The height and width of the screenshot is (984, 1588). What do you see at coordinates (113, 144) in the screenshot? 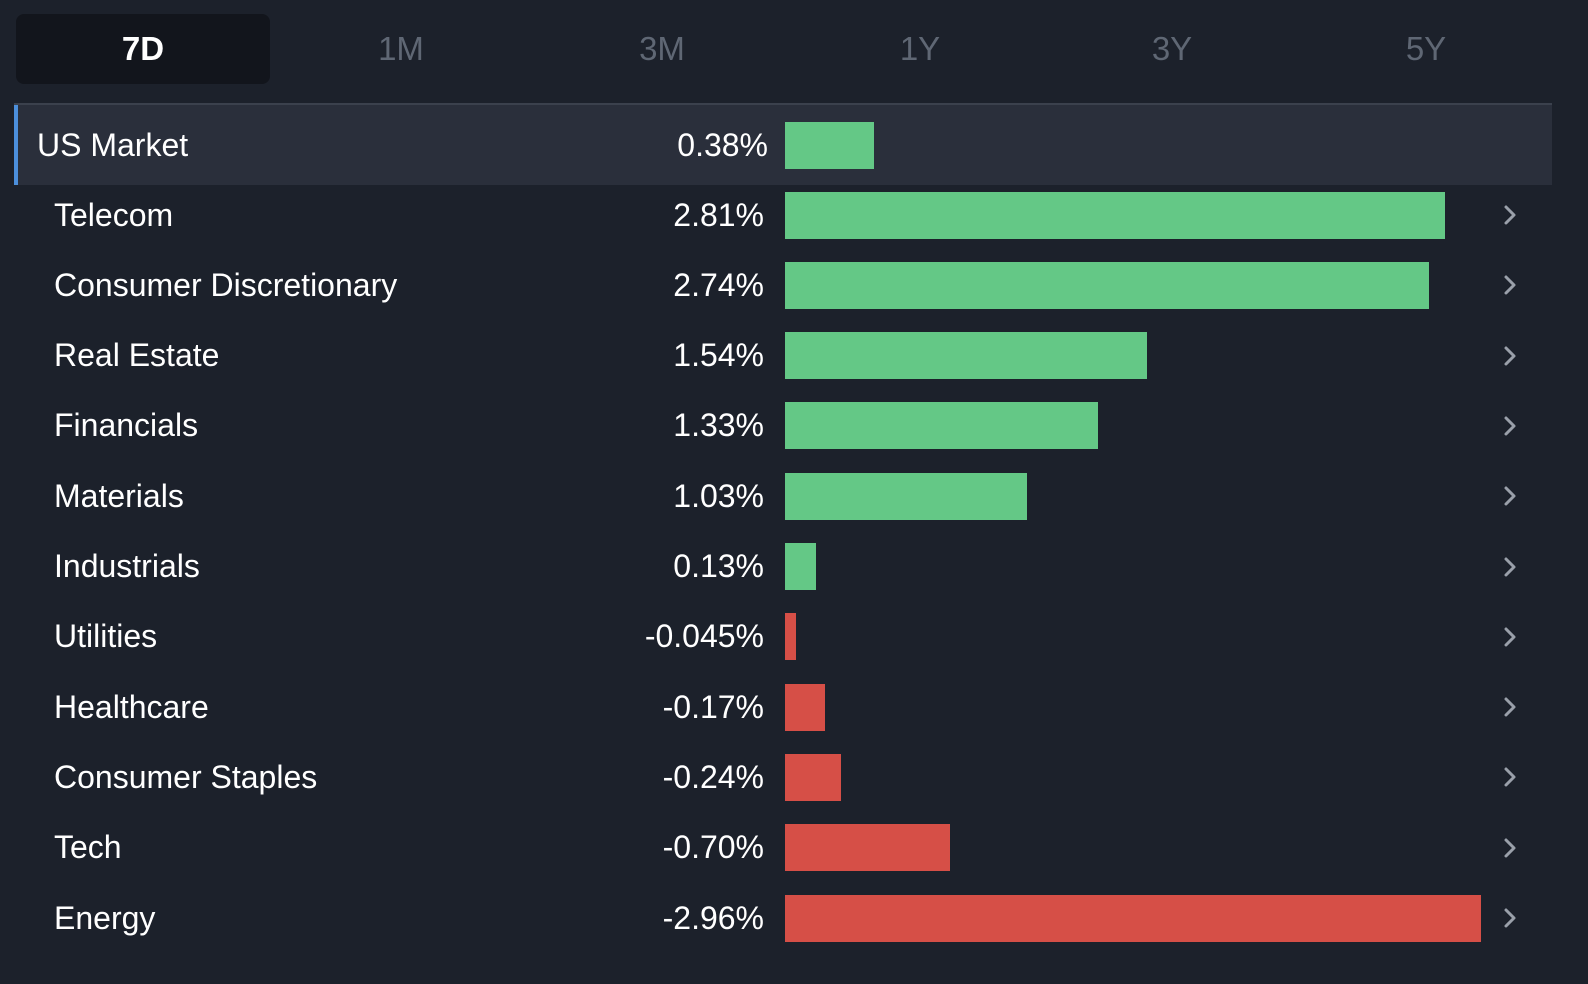
I see `row-label: US Market` at bounding box center [113, 144].